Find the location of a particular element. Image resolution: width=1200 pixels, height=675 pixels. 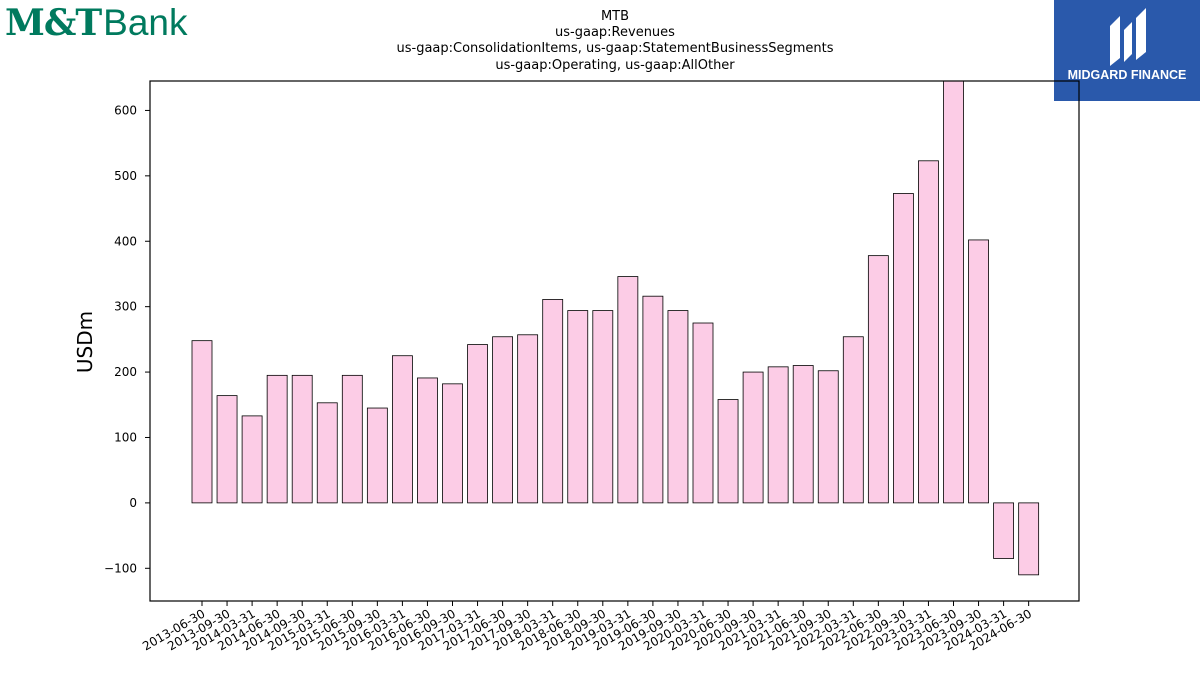

midgard-logo-icon is located at coordinates (1128, 37).